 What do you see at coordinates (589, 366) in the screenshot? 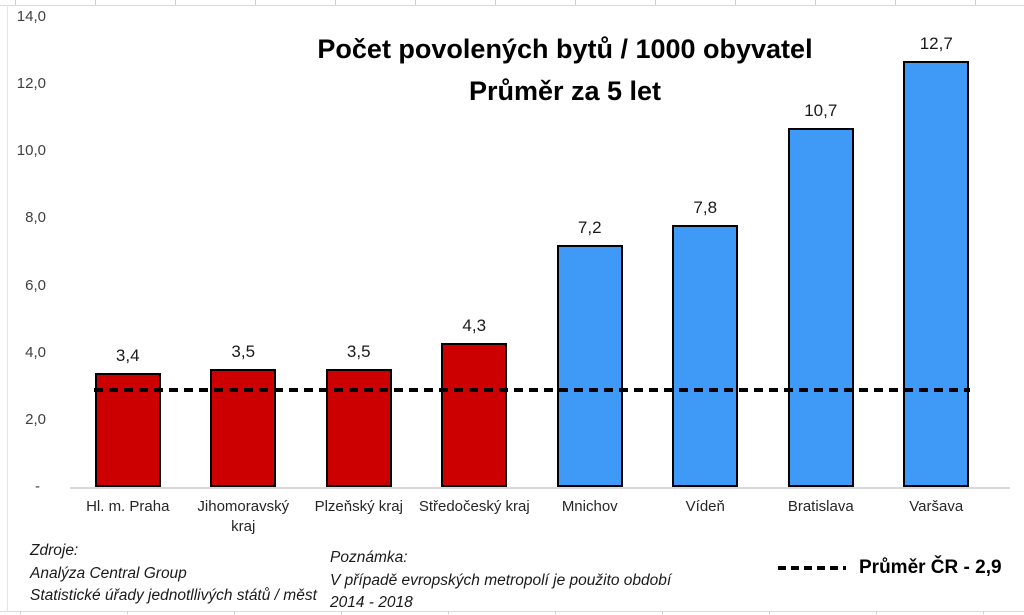
I see `bar-mnichov` at bounding box center [589, 366].